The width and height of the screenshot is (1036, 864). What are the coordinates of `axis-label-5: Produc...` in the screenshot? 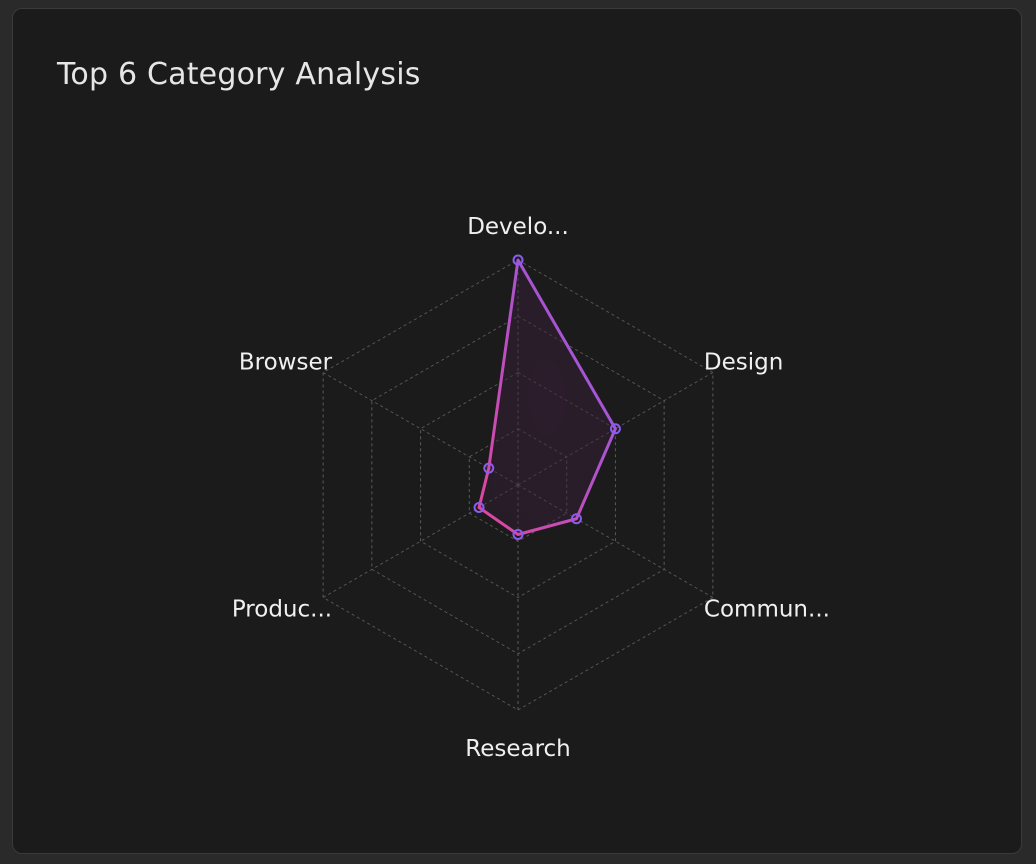 It's located at (282, 610).